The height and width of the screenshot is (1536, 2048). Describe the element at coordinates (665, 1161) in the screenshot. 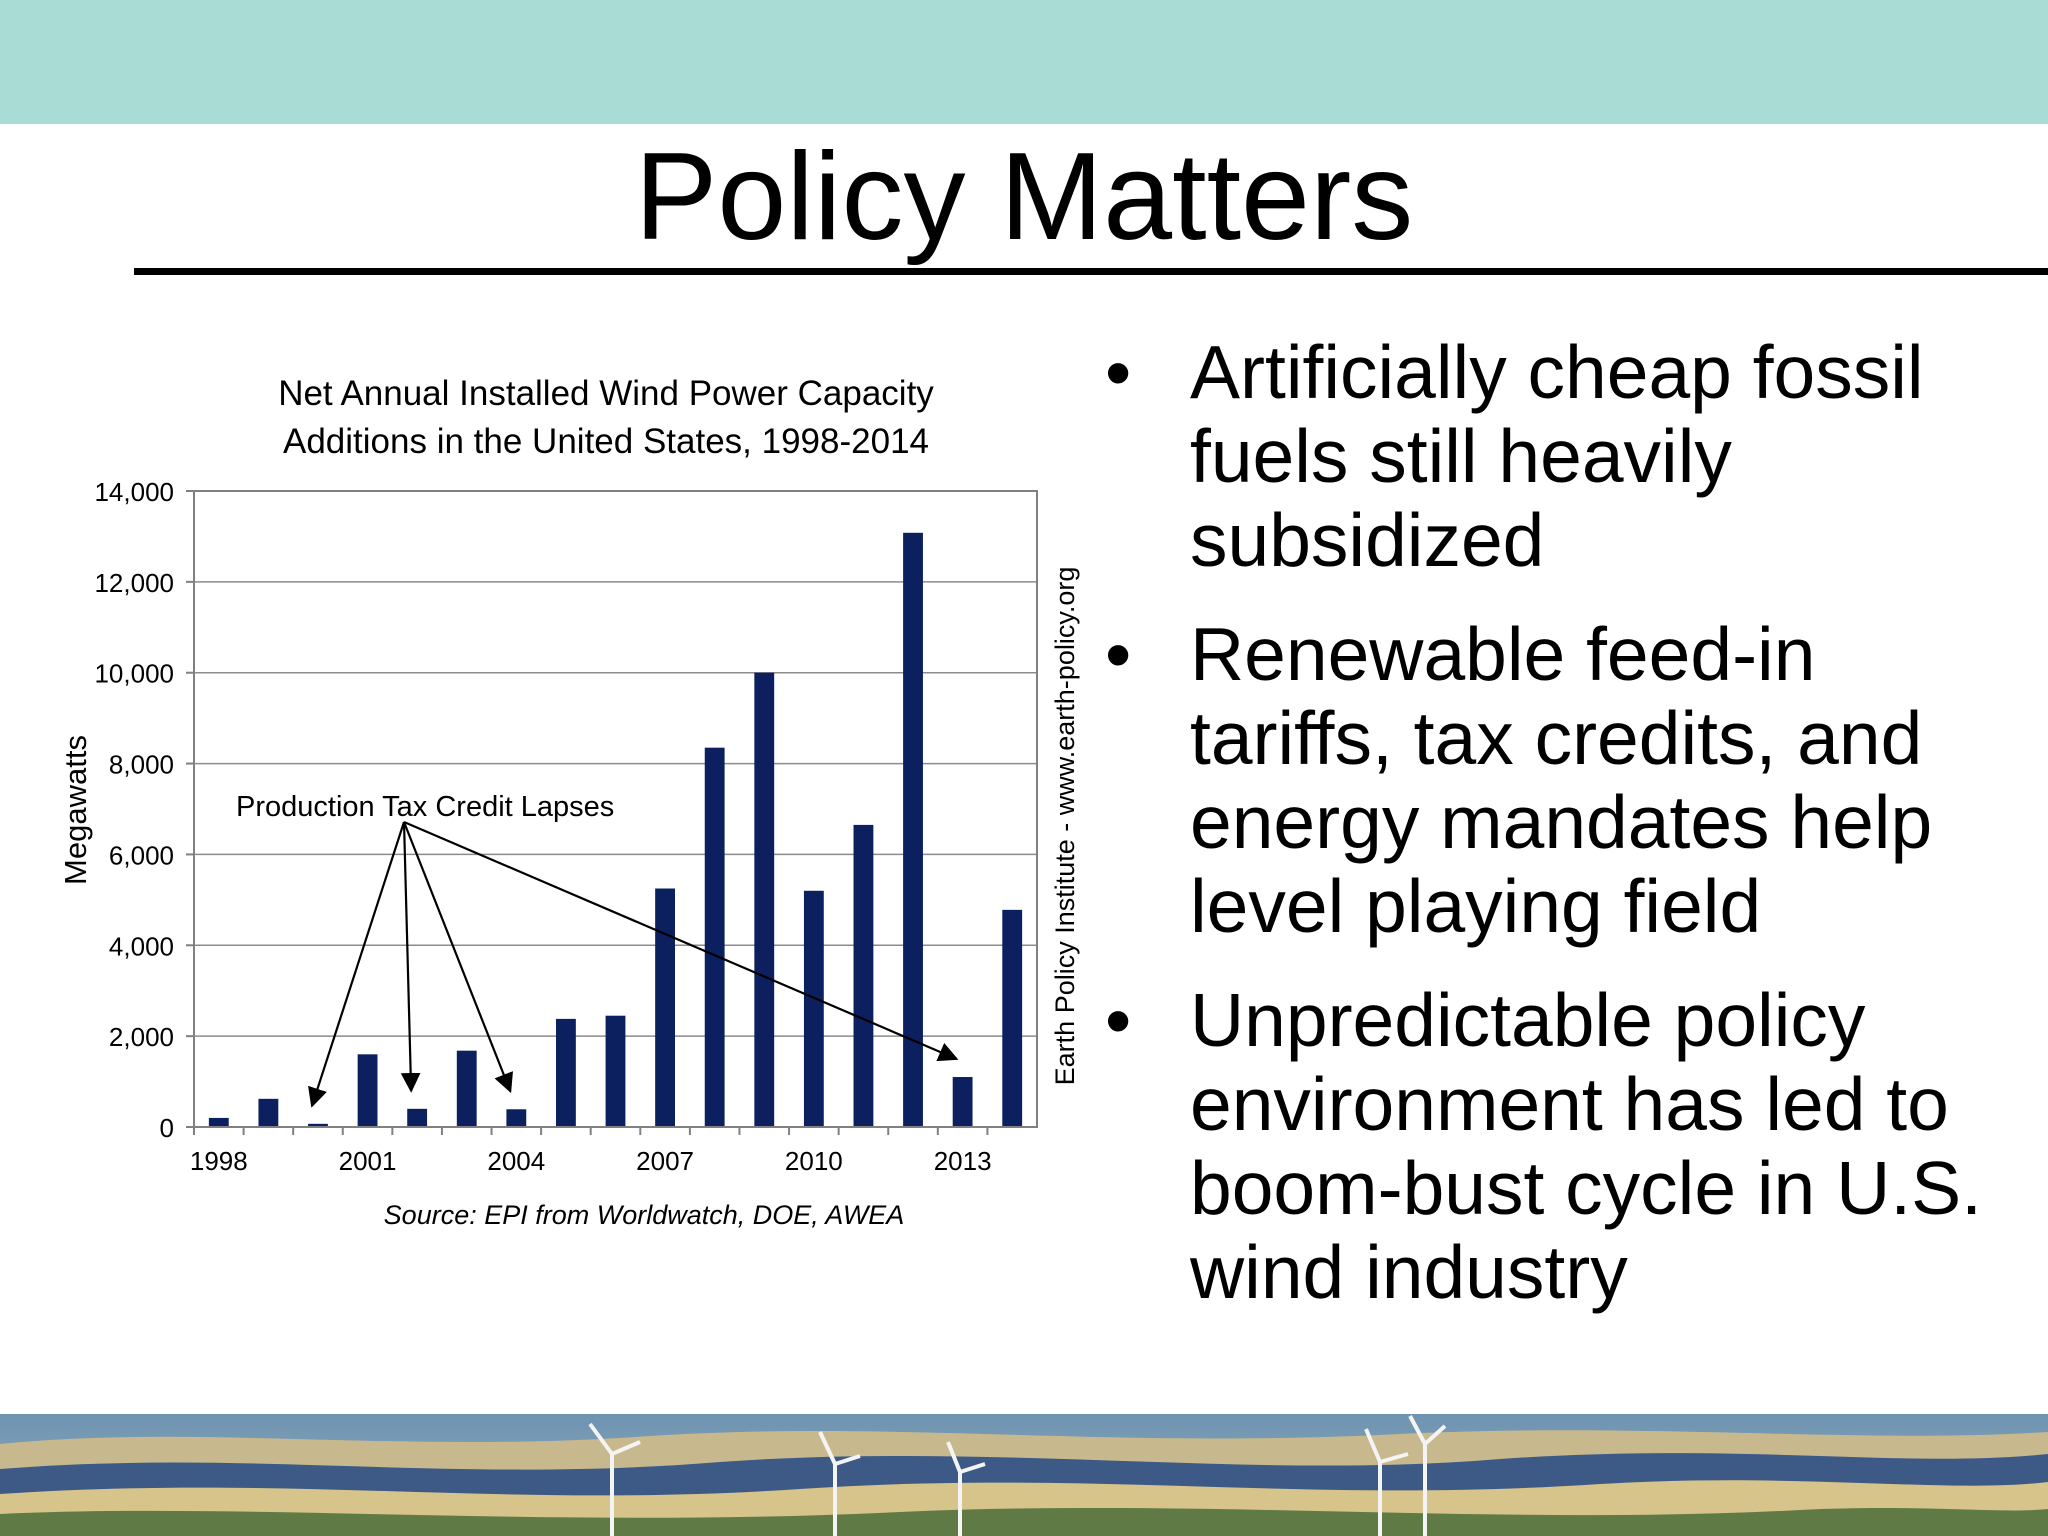

I see `x-tick-label: 2007` at that location.